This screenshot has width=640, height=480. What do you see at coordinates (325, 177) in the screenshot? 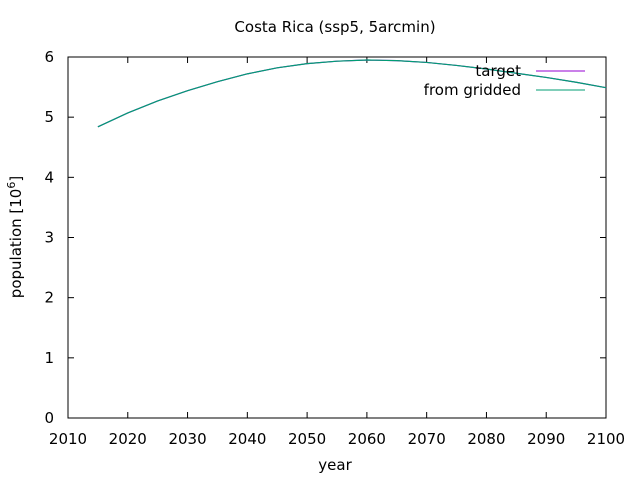
I see `y-tick: 4` at bounding box center [325, 177].